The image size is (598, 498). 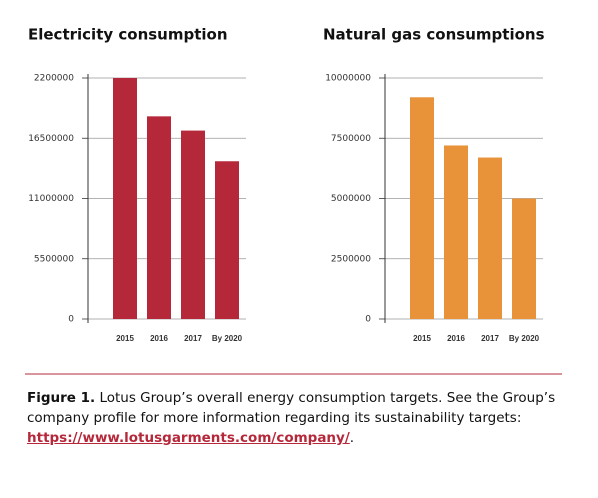 I want to click on y-tick-label: 11000000, so click(x=51, y=199).